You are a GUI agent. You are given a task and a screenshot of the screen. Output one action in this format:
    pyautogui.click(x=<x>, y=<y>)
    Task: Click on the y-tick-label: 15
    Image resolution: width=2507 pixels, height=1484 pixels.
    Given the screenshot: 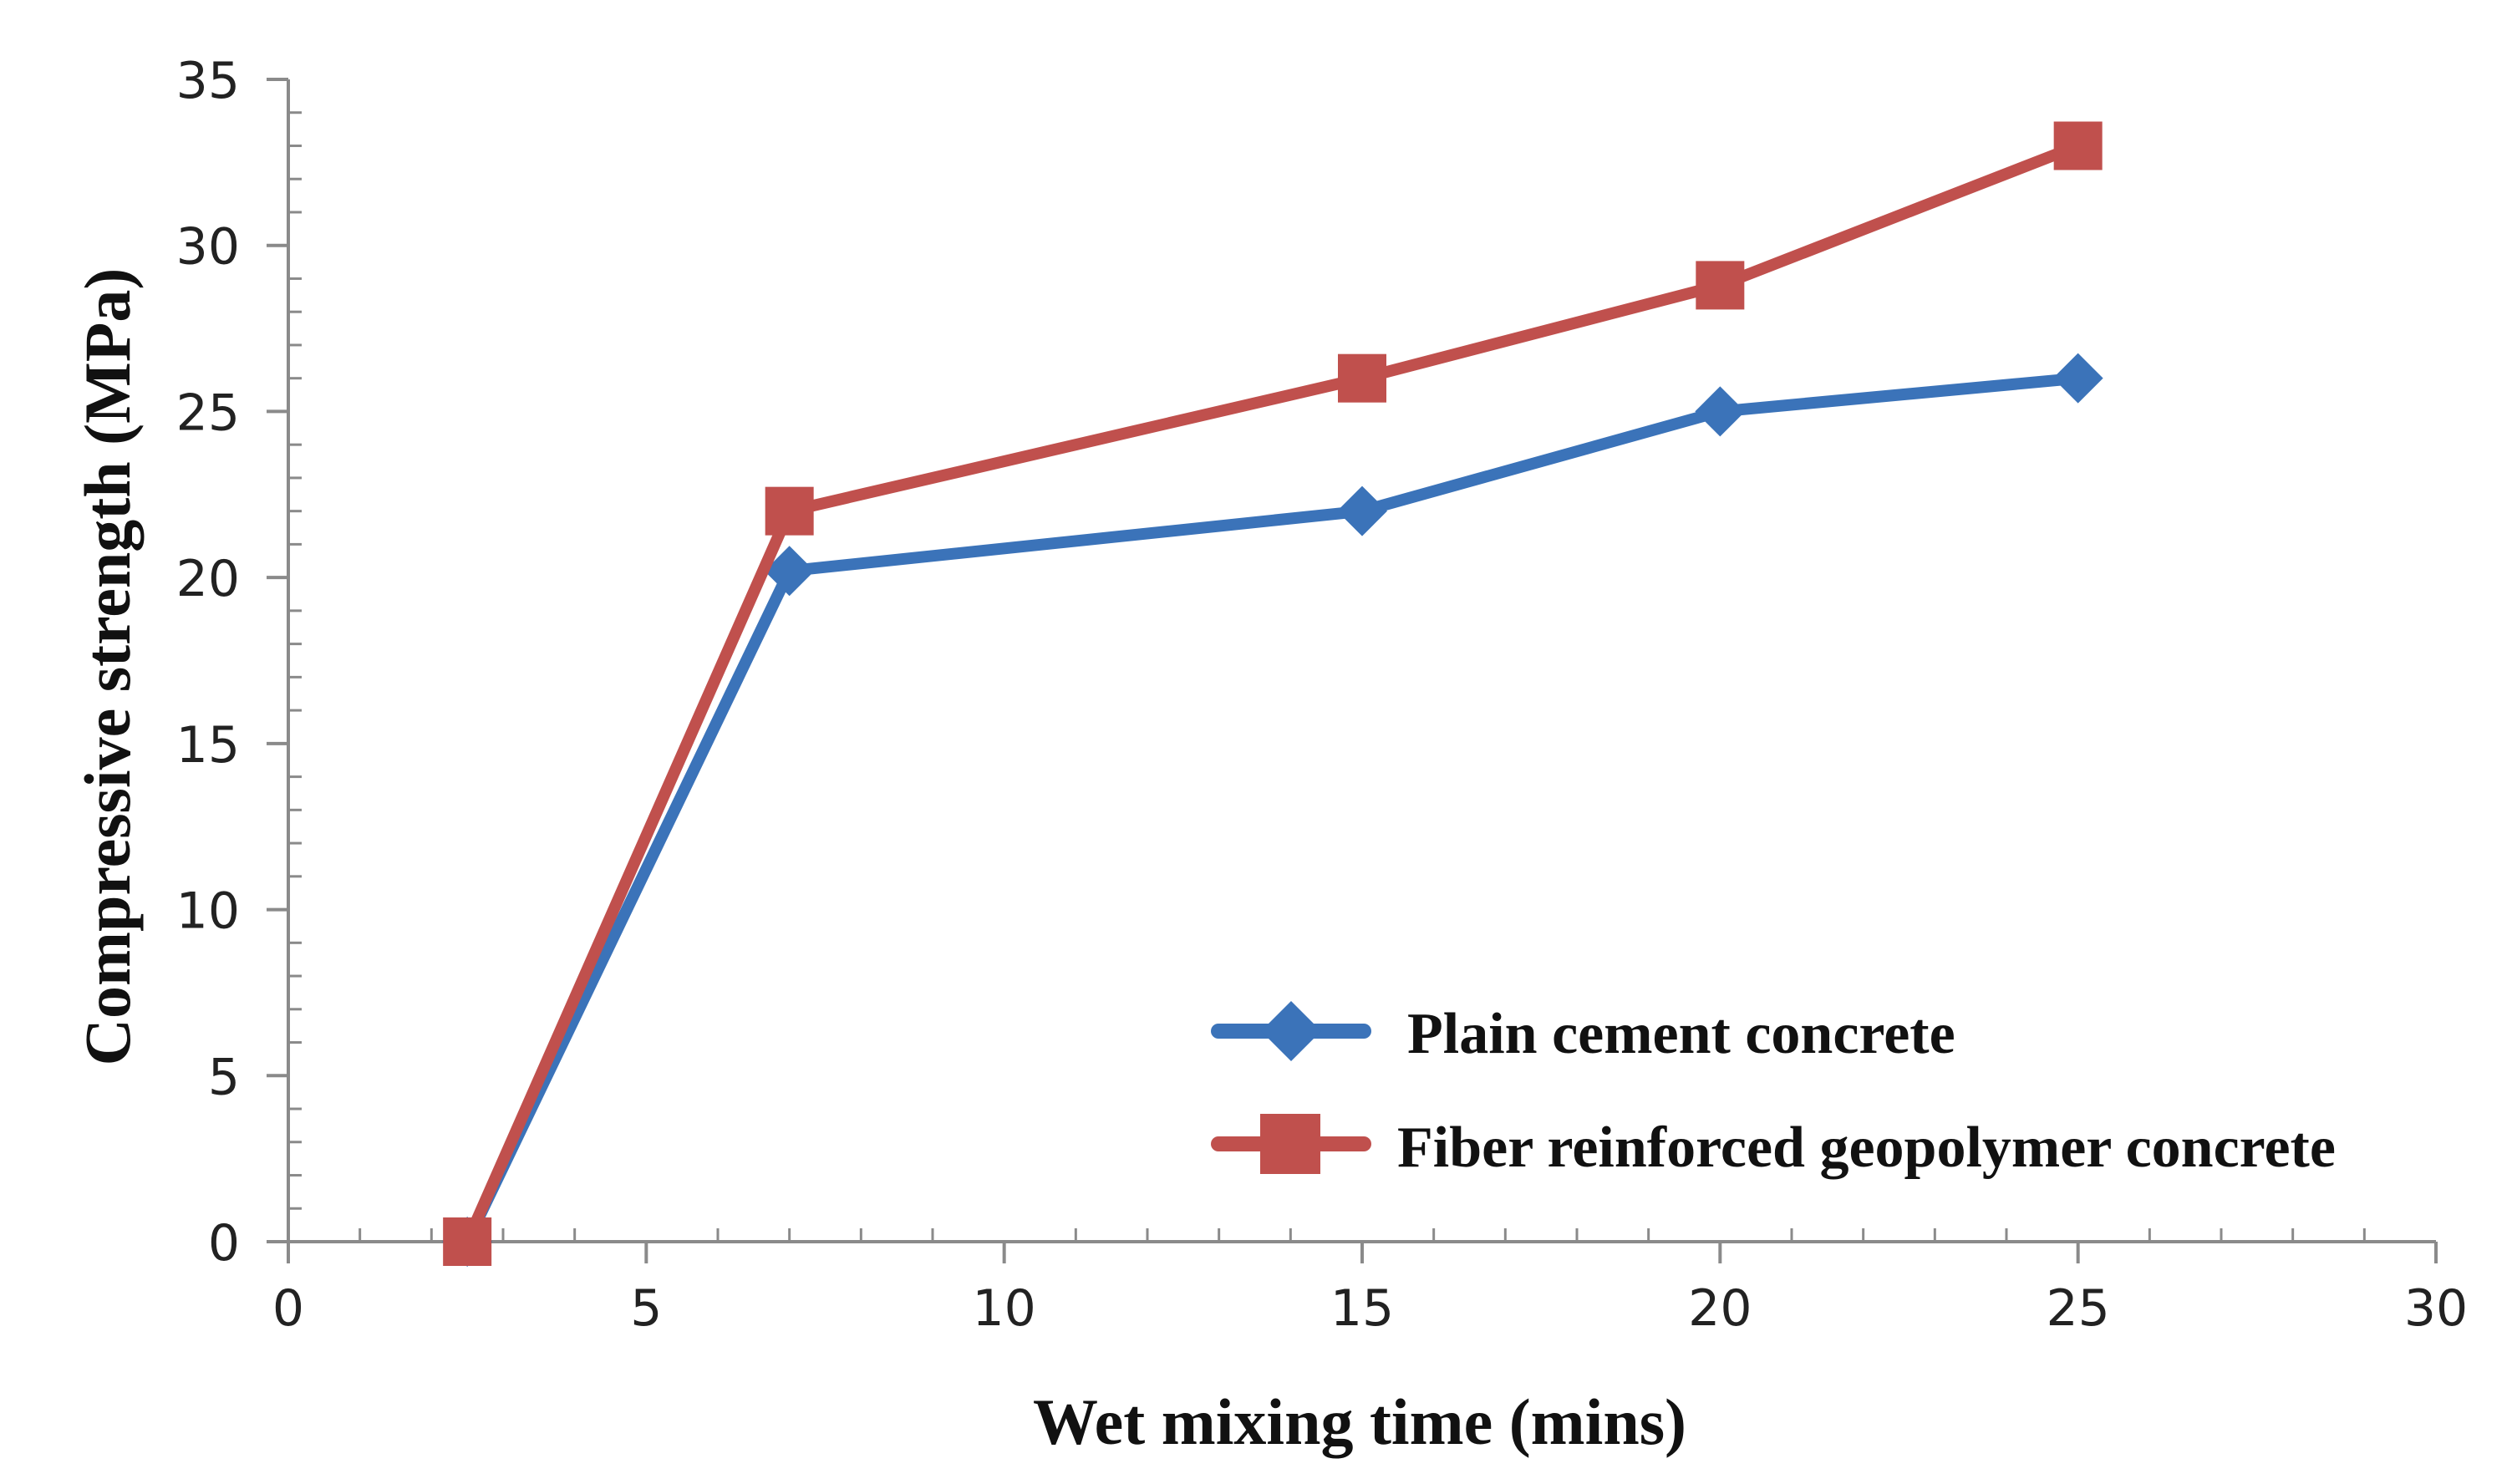 What is the action you would take?
    pyautogui.click(x=208, y=745)
    